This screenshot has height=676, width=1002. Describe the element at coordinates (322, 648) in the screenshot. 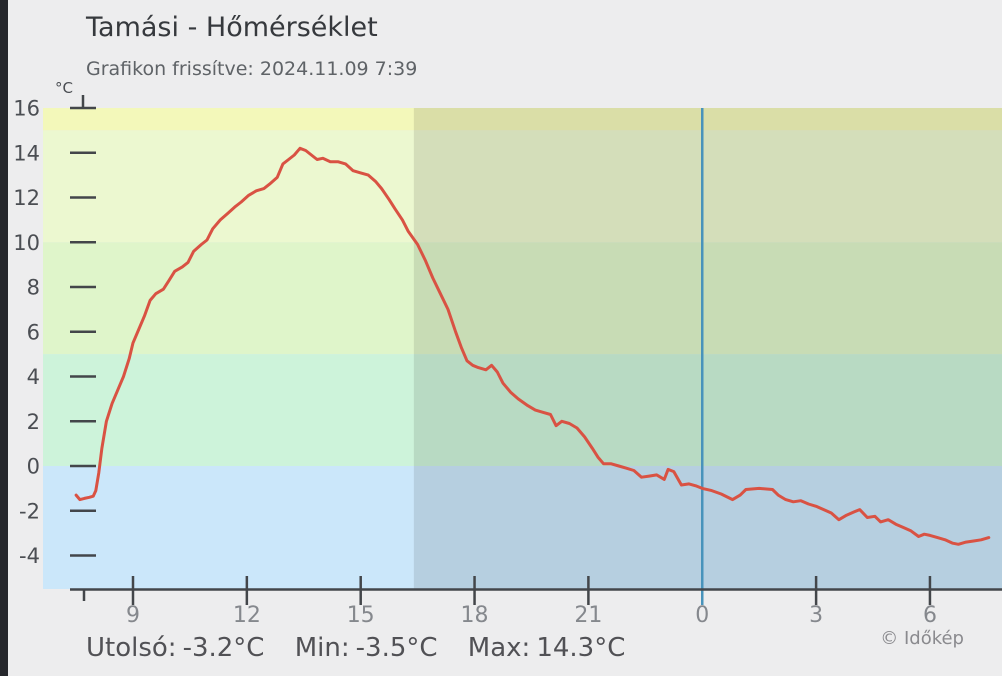

I see `stat-min-label: Min:` at that location.